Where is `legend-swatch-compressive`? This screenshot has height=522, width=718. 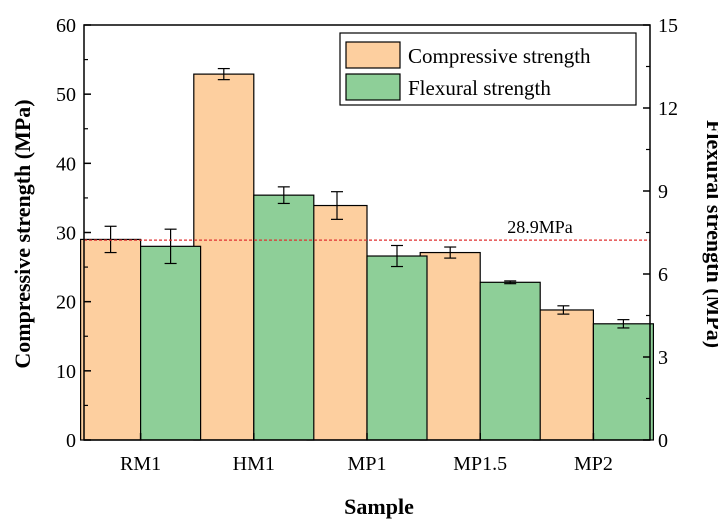
legend-swatch-compressive is located at coordinates (373, 55).